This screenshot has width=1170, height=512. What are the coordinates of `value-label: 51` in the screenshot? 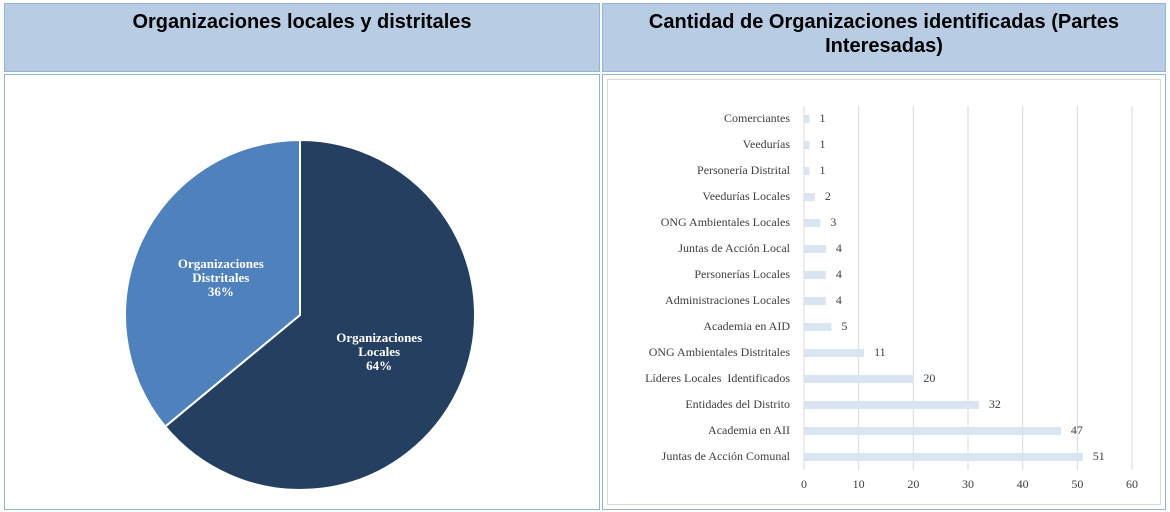 It's located at (1099, 456).